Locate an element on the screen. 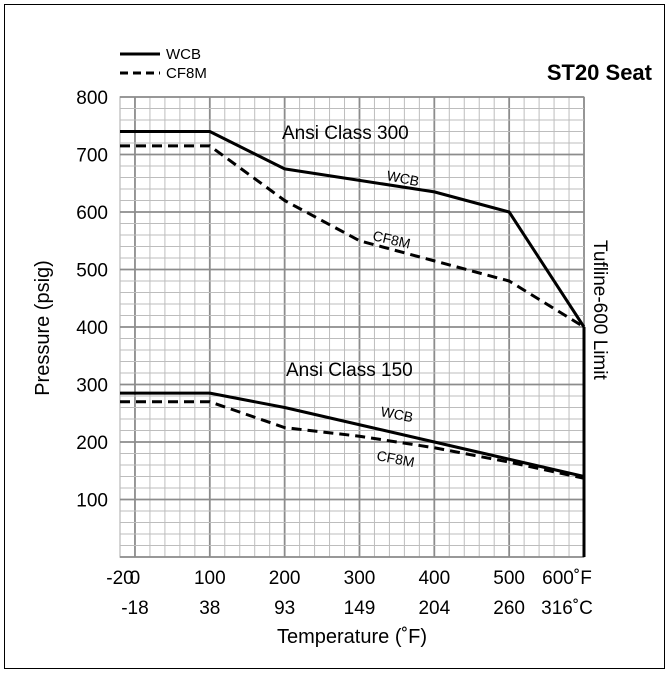 This screenshot has height=675, width=671. x-tick-label-f: 200 is located at coordinates (285, 578).